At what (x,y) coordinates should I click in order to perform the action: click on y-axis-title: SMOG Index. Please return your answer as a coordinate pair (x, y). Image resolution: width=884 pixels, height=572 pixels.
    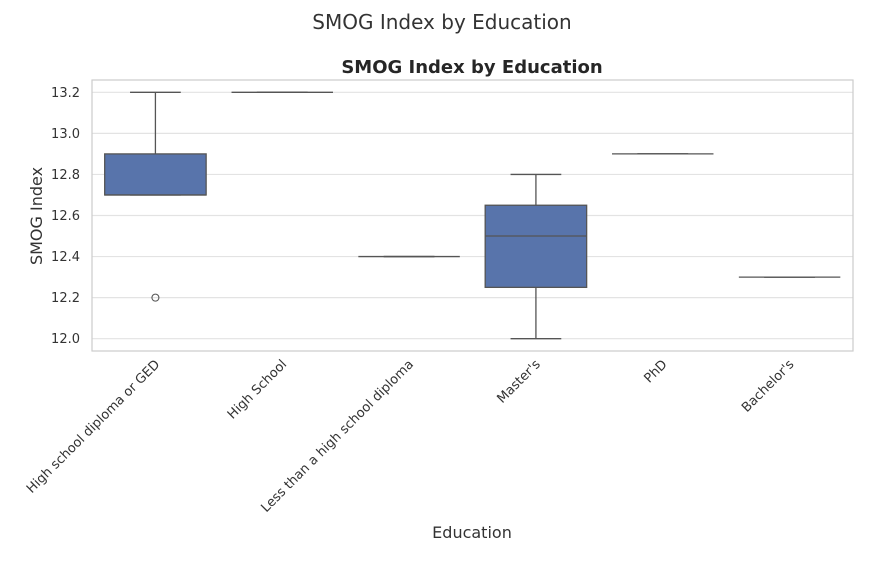
    Looking at the image, I should click on (36, 216).